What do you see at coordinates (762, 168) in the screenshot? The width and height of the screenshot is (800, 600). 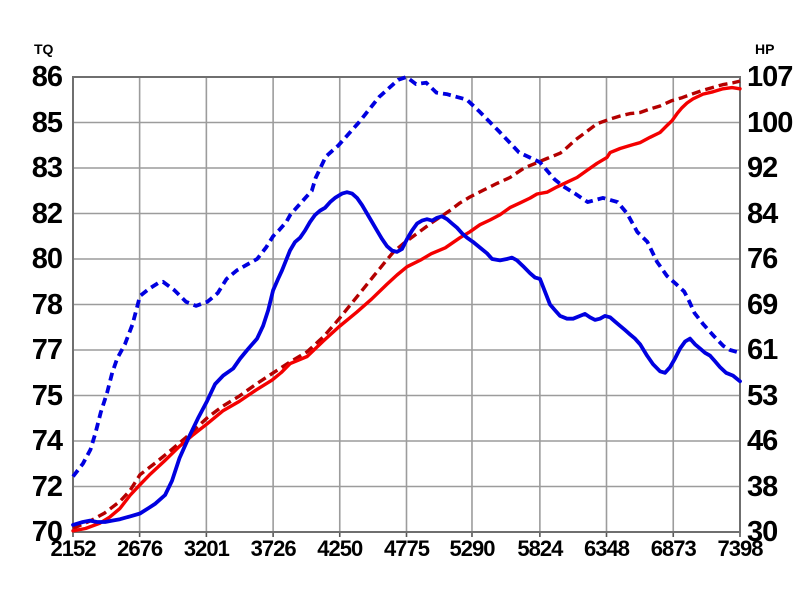 I see `right-axis-tick-label: 92` at bounding box center [762, 168].